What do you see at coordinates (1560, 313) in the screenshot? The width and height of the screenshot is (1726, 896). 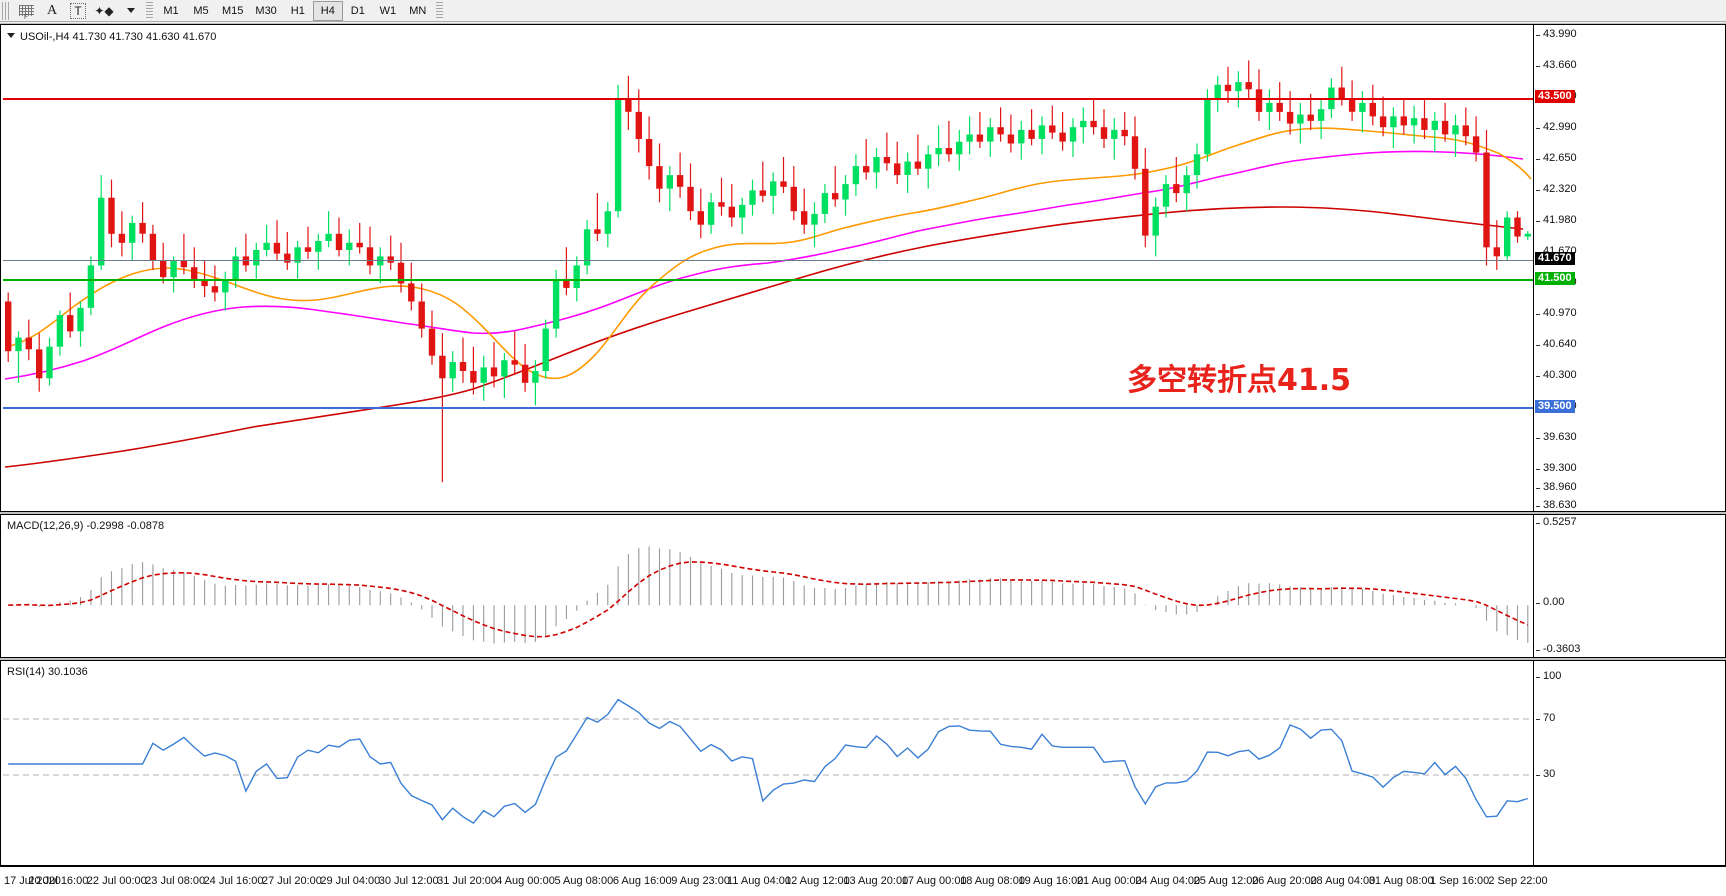 I see `price-tick-label: 40.970` at bounding box center [1560, 313].